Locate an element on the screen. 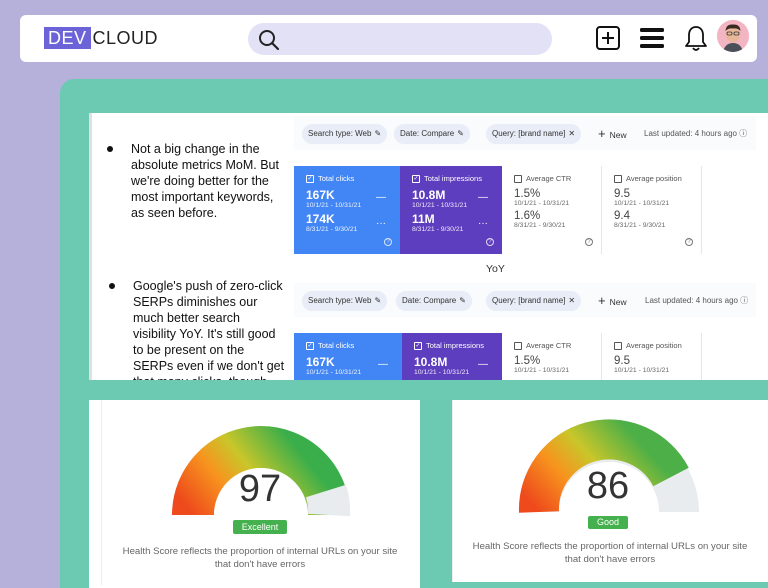 This screenshot has width=768, height=588. card-value-compare: 9.4 is located at coordinates (622, 216).